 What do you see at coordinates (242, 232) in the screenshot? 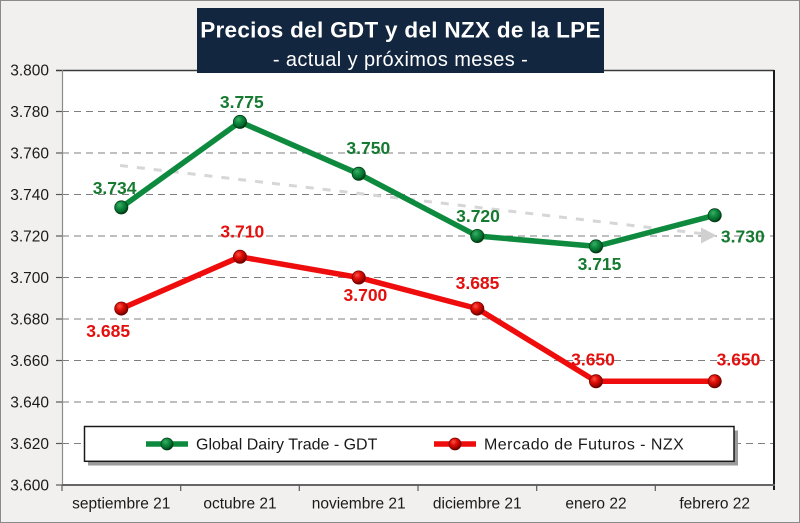
I see `svg-text: 3.710` at bounding box center [242, 232].